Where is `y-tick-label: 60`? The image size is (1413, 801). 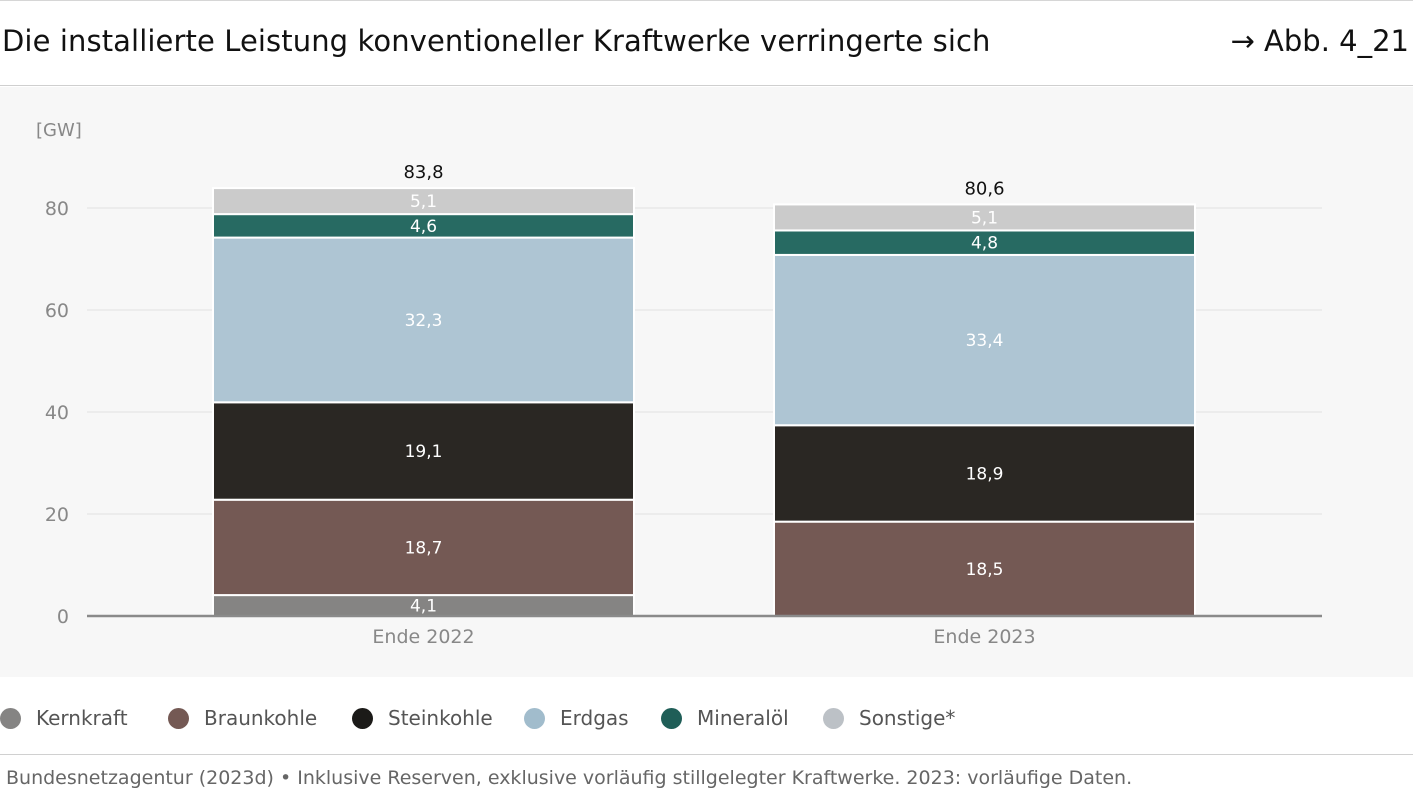
y-tick-label: 60 is located at coordinates (57, 311).